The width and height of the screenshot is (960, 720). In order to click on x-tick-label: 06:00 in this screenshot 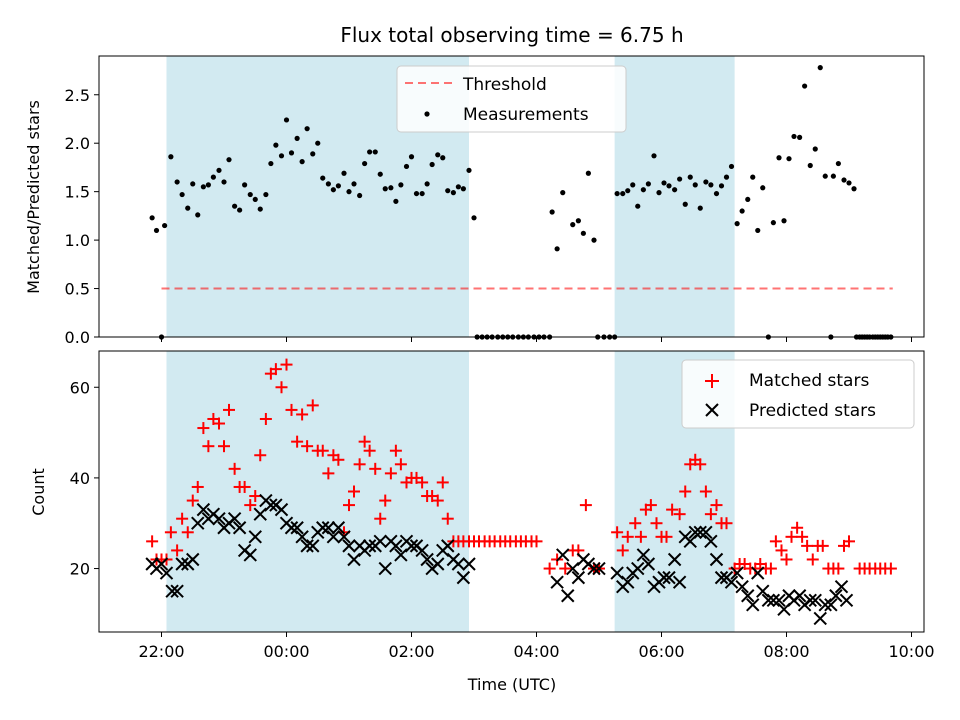, I will do `click(661, 651)`.